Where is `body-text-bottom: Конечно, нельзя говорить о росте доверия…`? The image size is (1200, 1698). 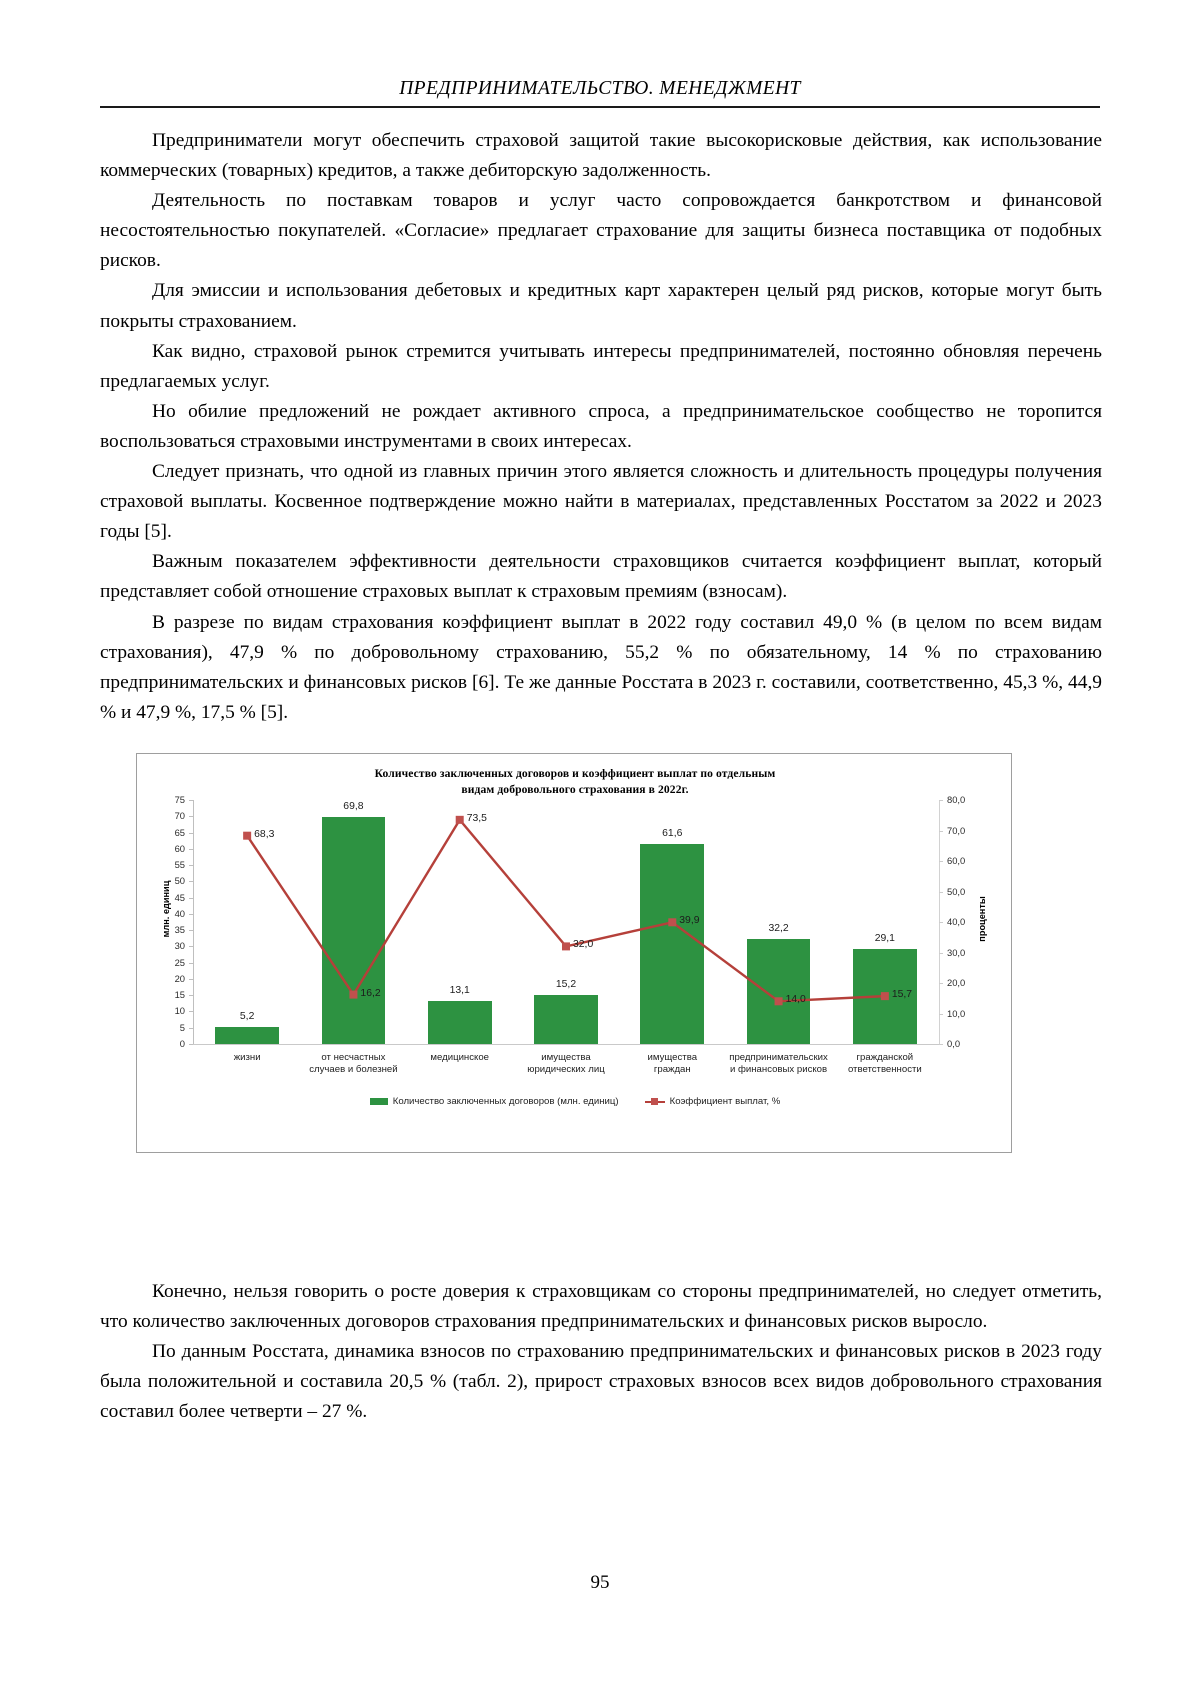 body-text-bottom: Конечно, нельзя говорить о росте доверия… is located at coordinates (601, 1352).